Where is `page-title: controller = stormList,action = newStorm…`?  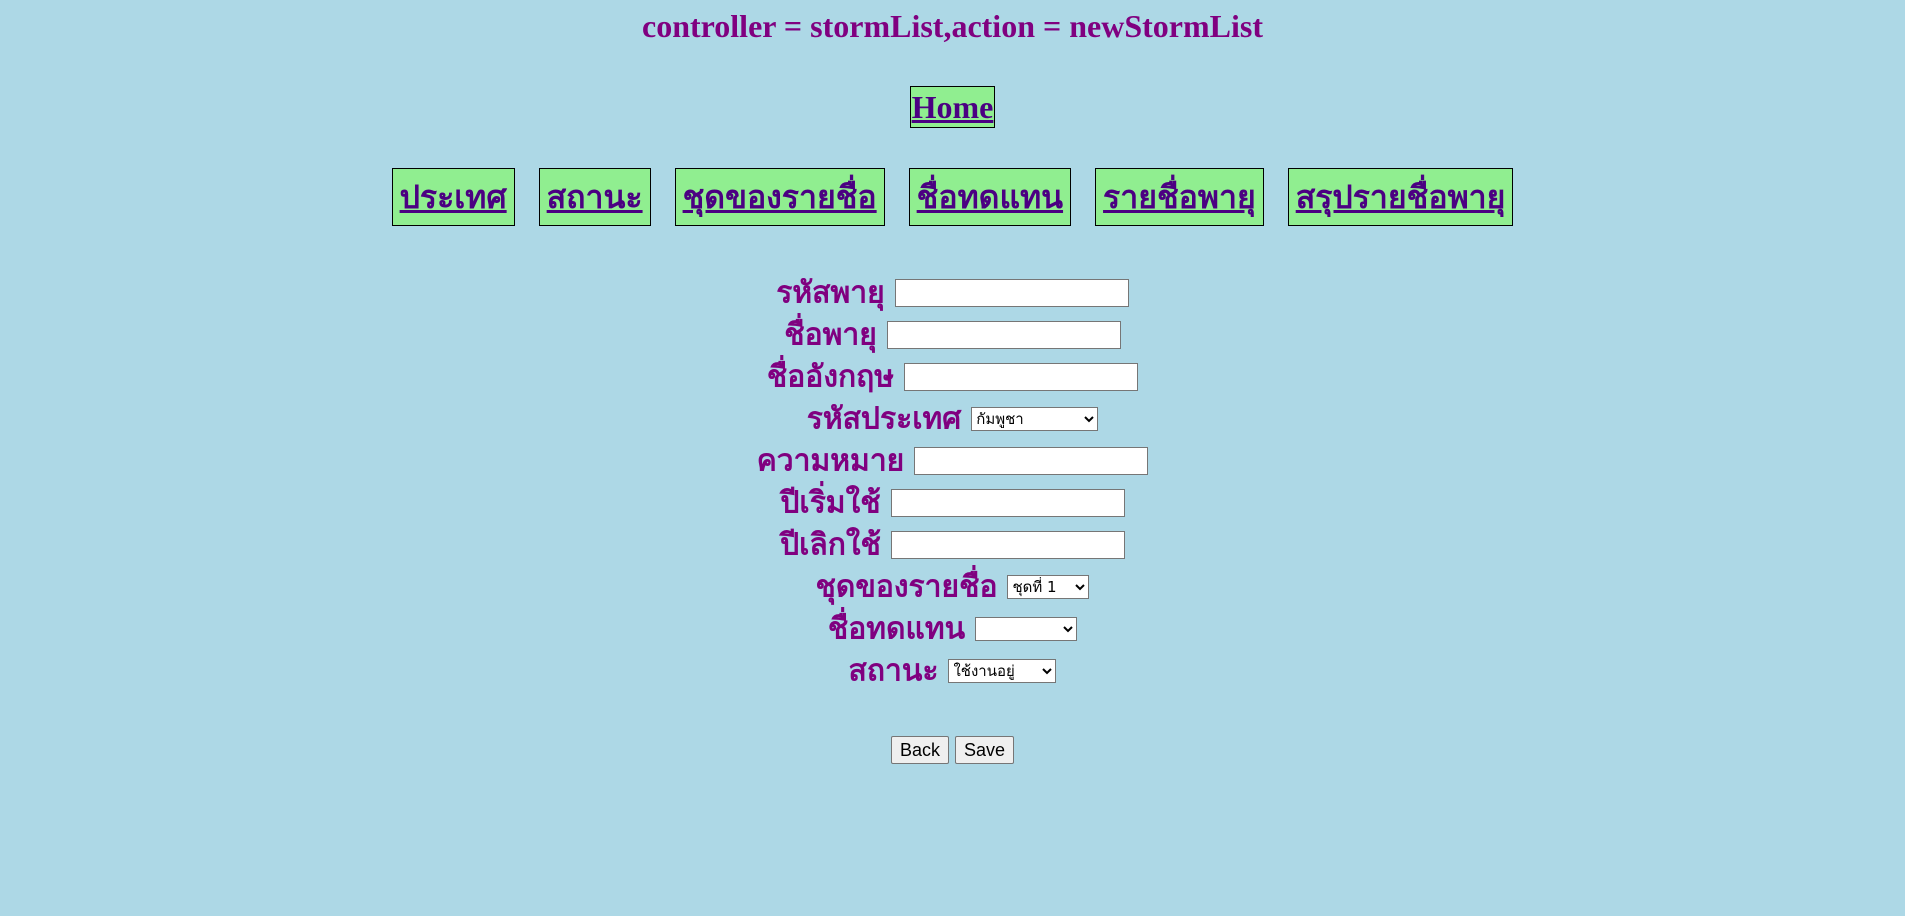 page-title: controller = stormList,action = newStorm… is located at coordinates (952, 26).